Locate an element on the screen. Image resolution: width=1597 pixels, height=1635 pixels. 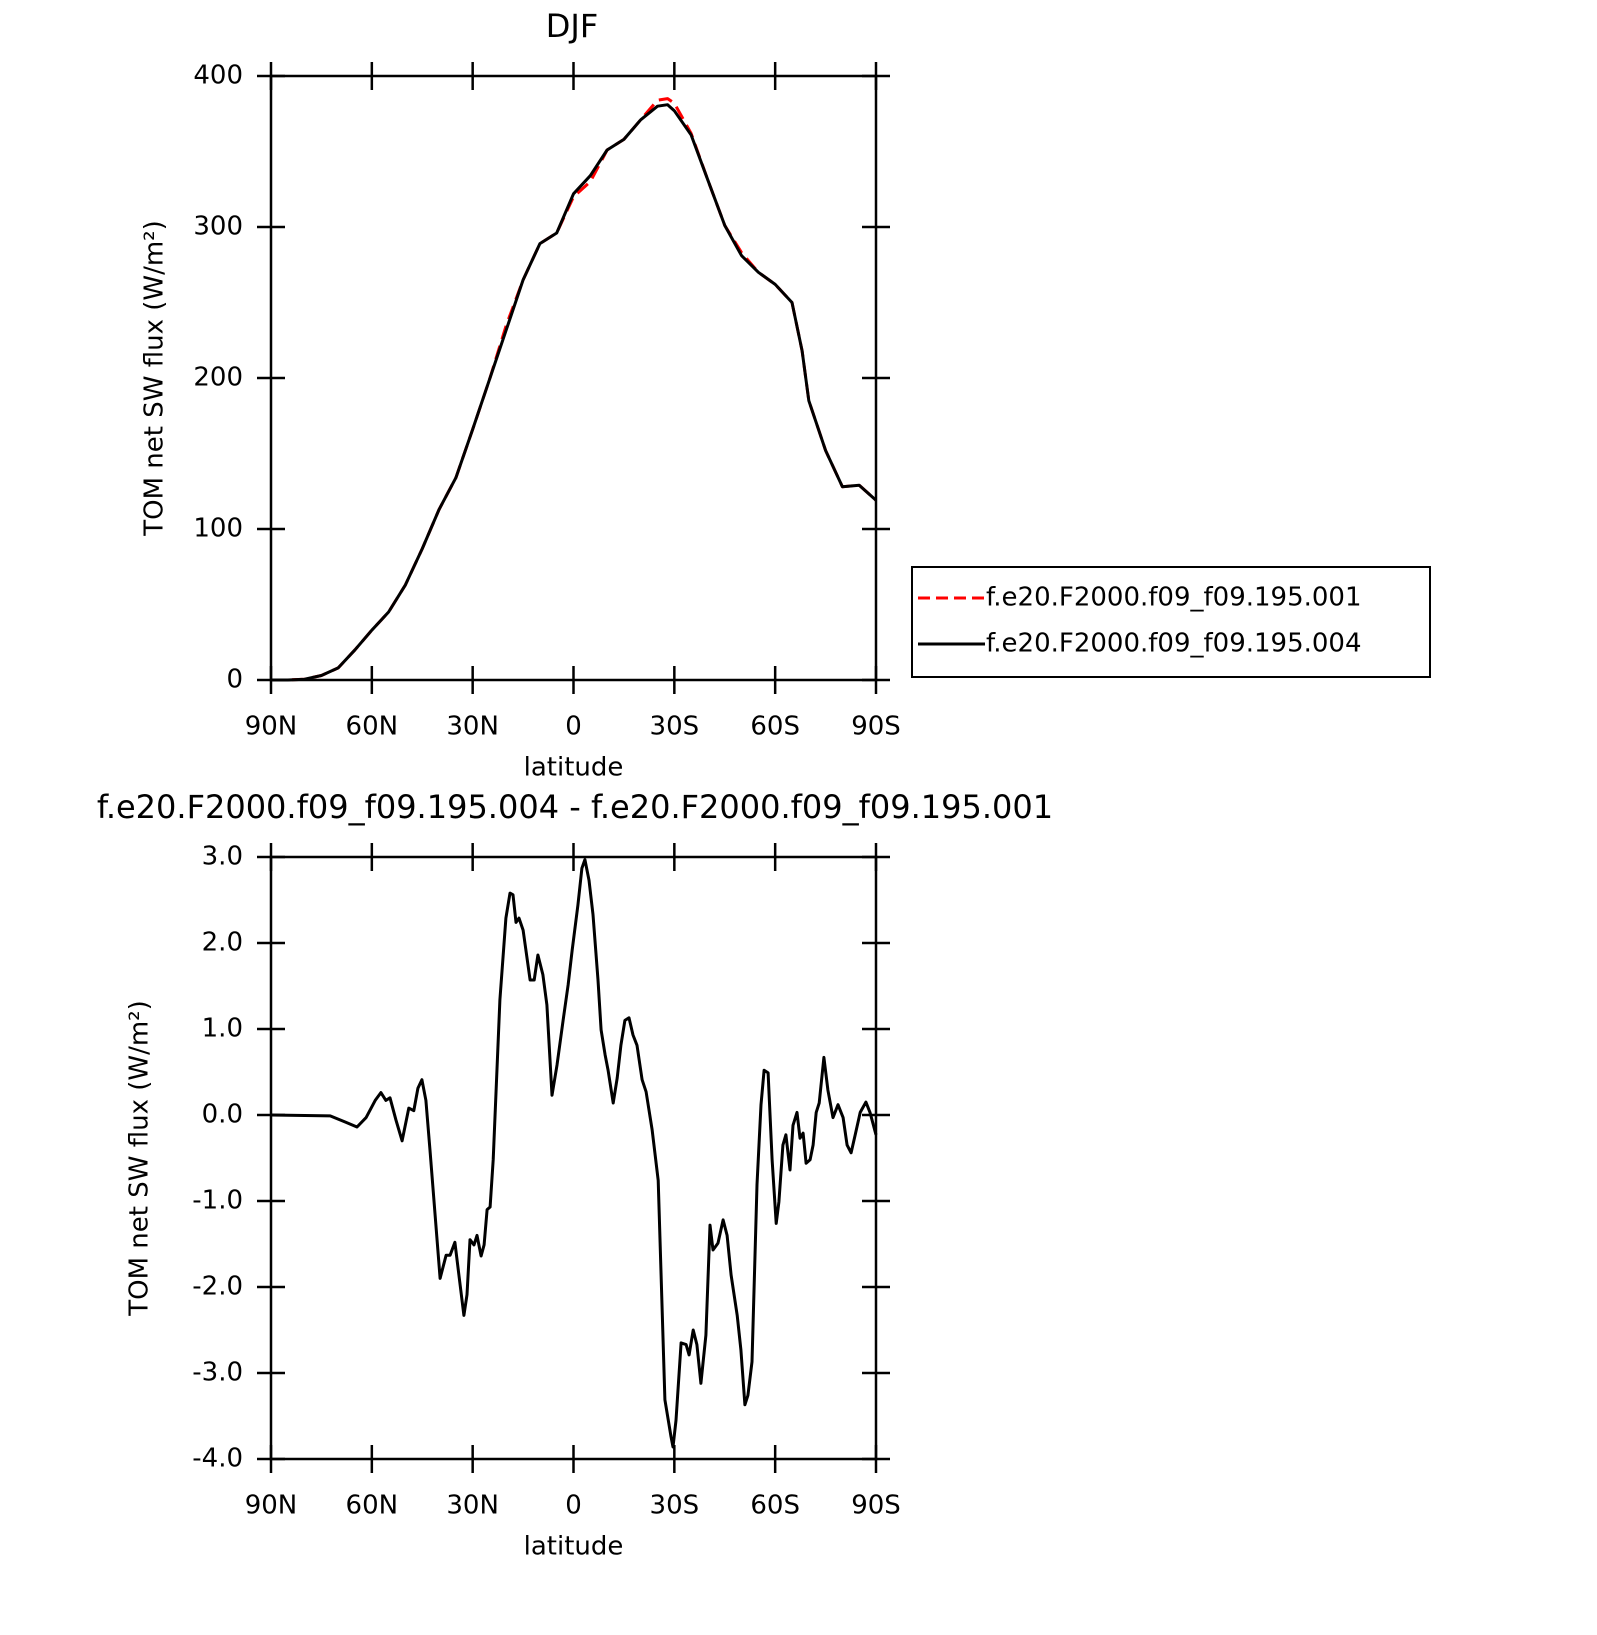
y-tick-label: 0 is located at coordinates (234, 680).